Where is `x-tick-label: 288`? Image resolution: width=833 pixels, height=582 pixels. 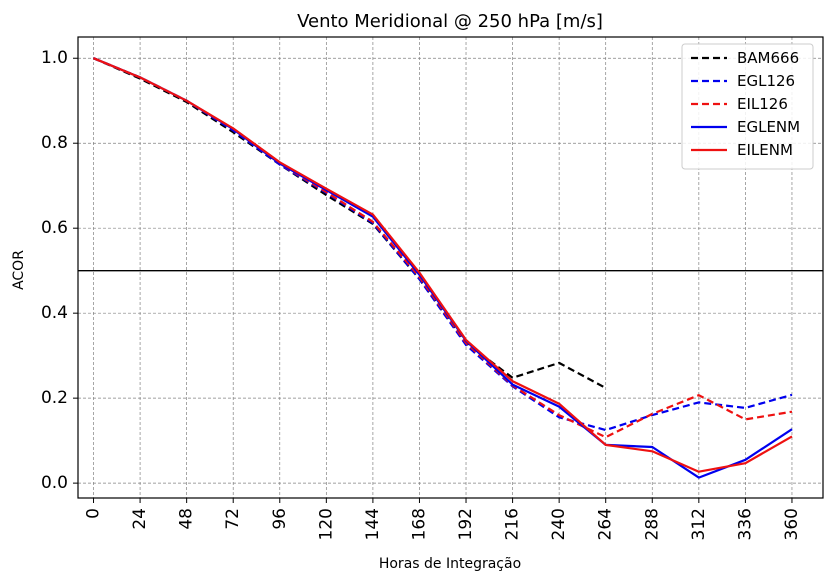
x-tick-label: 288 is located at coordinates (652, 524).